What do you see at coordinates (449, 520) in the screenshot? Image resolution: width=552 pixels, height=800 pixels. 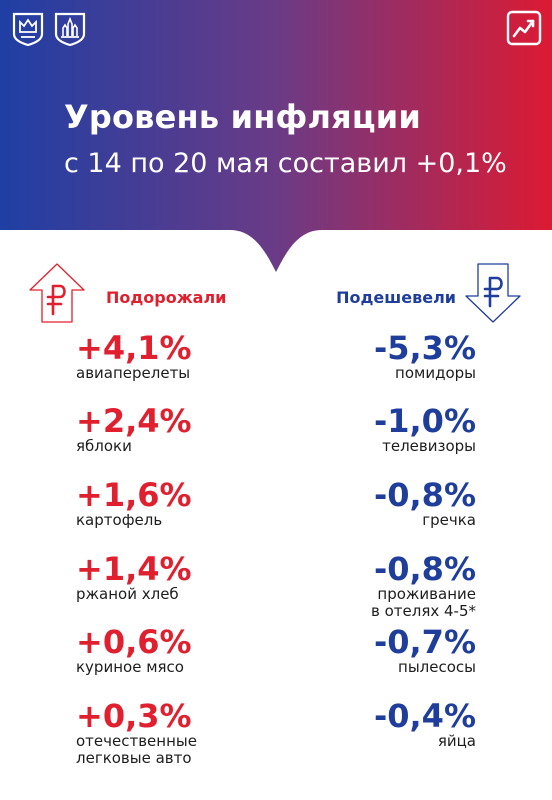 I see `price-down-label: гречка` at bounding box center [449, 520].